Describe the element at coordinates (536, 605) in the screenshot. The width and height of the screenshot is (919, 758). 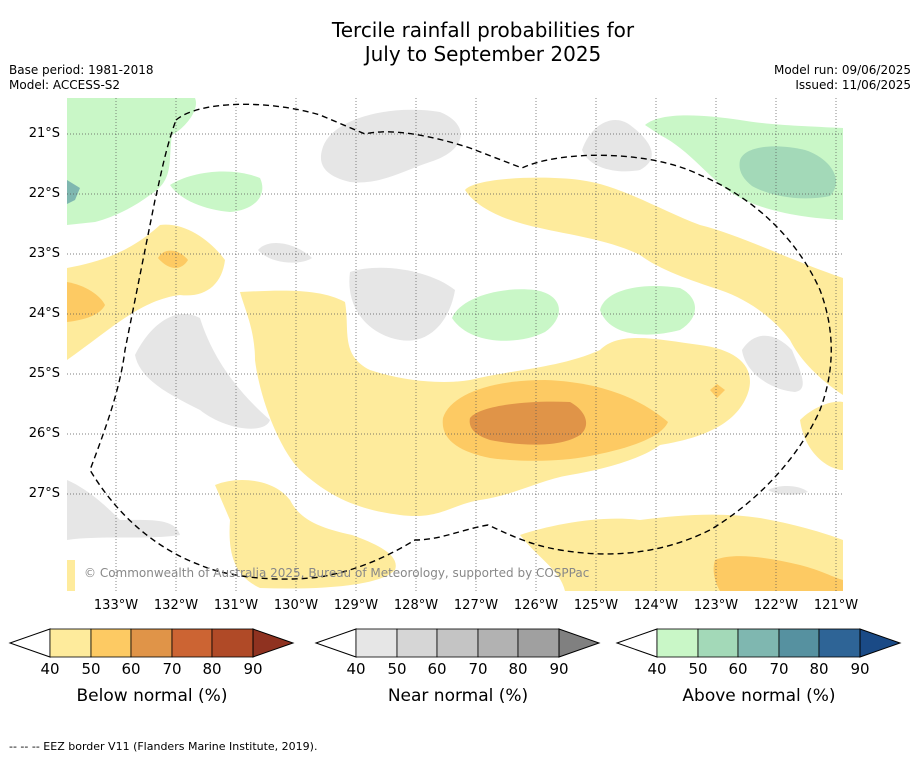
I see `lon-label: 126°W` at that location.